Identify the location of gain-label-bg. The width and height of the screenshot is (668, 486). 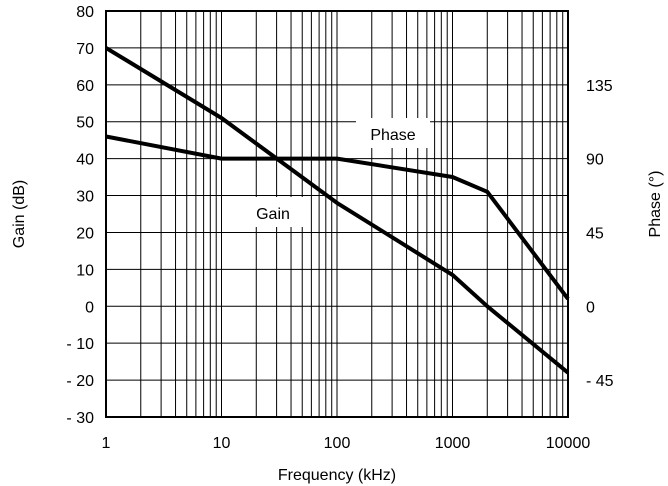
(273, 212).